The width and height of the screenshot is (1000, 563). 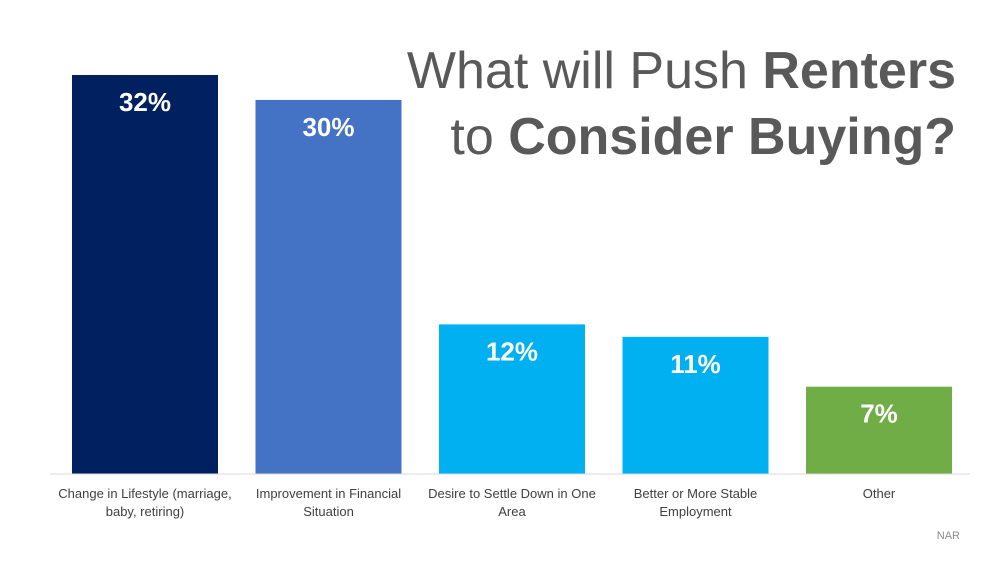 What do you see at coordinates (512, 502) in the screenshot?
I see `category-label-3: Desire to Settle Down in One Area` at bounding box center [512, 502].